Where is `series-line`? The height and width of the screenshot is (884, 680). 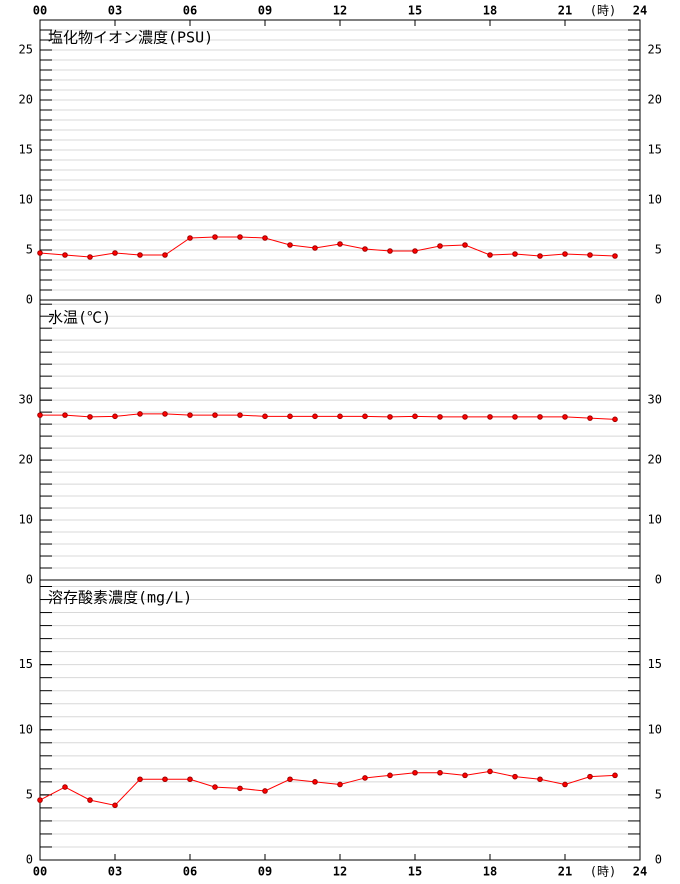
series-line is located at coordinates (328, 416).